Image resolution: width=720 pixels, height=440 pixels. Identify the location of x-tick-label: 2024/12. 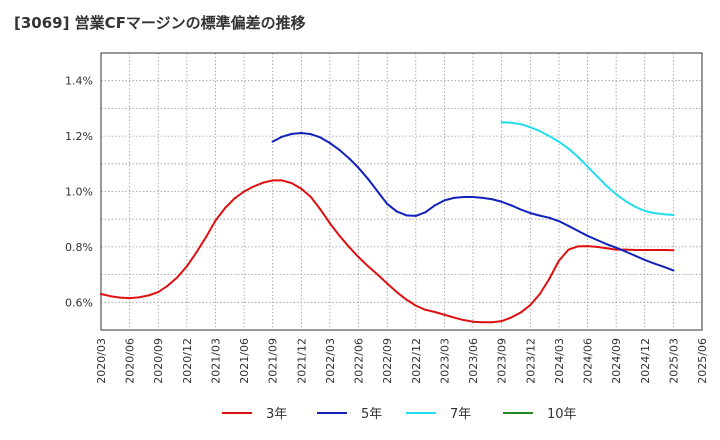
(645, 361).